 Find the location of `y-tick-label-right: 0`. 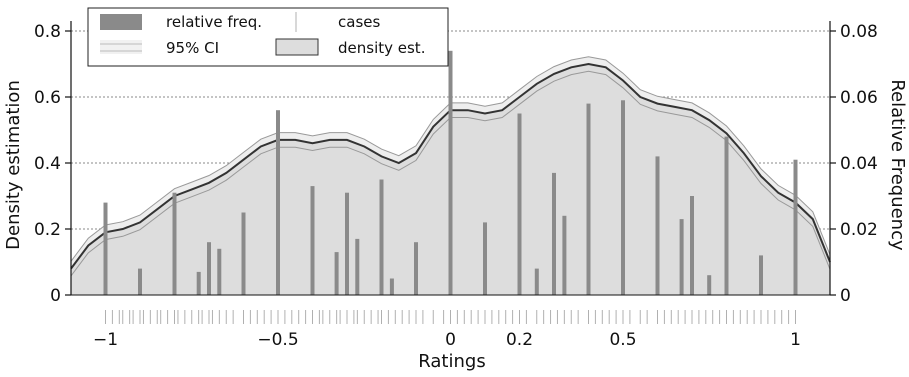

y-tick-label-right: 0 is located at coordinates (845, 296).